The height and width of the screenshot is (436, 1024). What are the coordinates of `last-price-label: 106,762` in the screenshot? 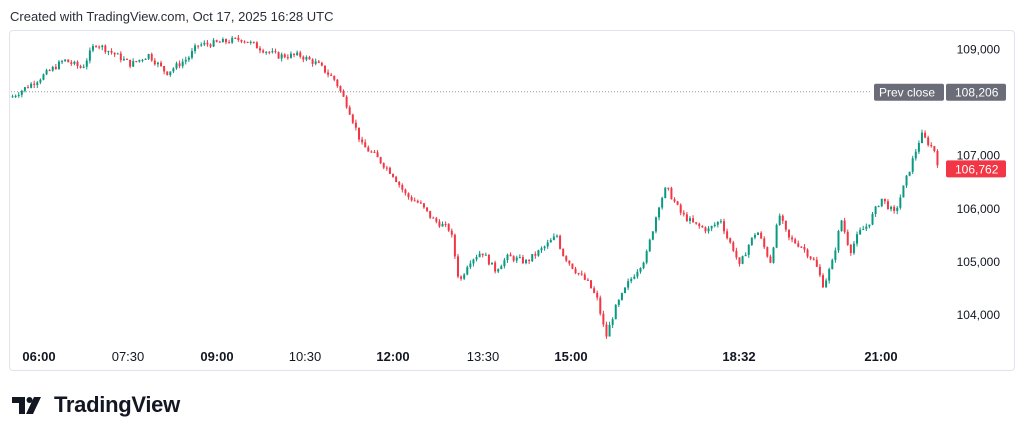 It's located at (976, 169).